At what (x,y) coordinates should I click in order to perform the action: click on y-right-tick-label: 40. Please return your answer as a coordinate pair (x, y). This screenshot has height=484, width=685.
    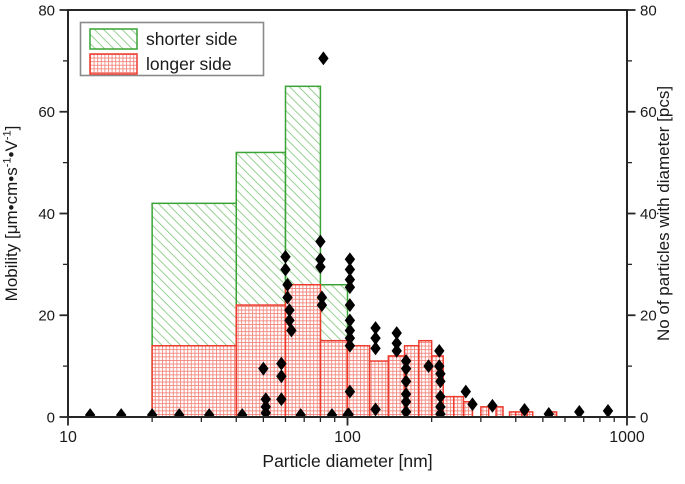
    Looking at the image, I should click on (648, 214).